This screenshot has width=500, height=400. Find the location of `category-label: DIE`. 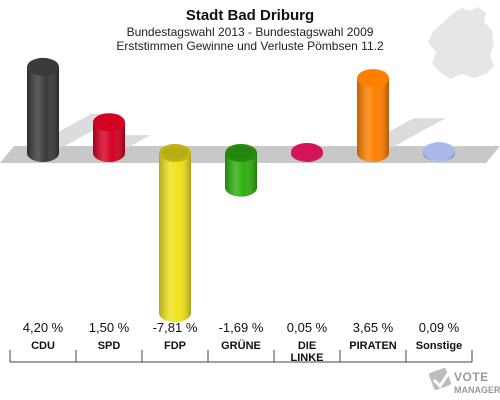

category-label: DIE is located at coordinates (307, 346).